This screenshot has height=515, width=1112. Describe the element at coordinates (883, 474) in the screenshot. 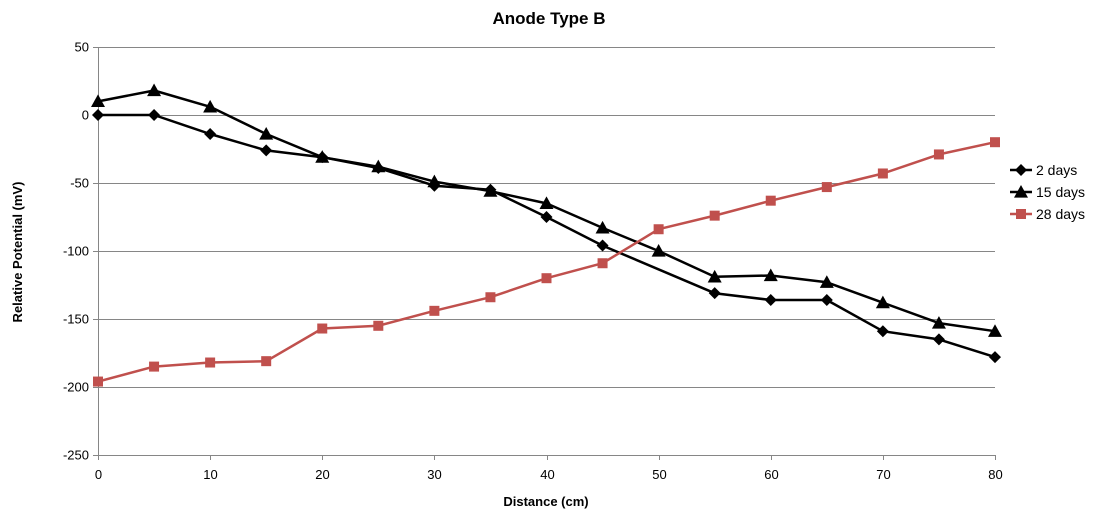

I see `x-tick-label: 70` at that location.